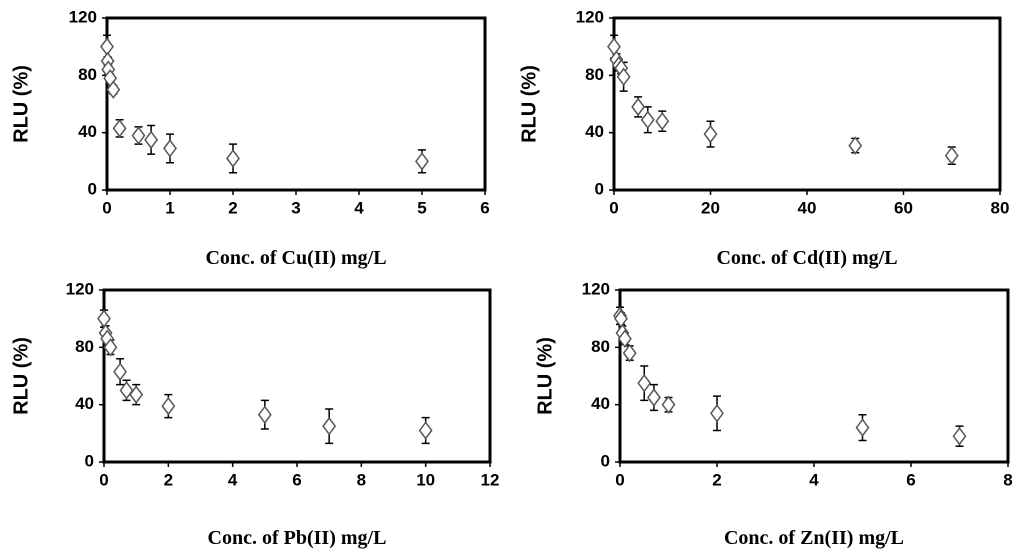  I want to click on x-tick-label: 1, so click(169, 207).